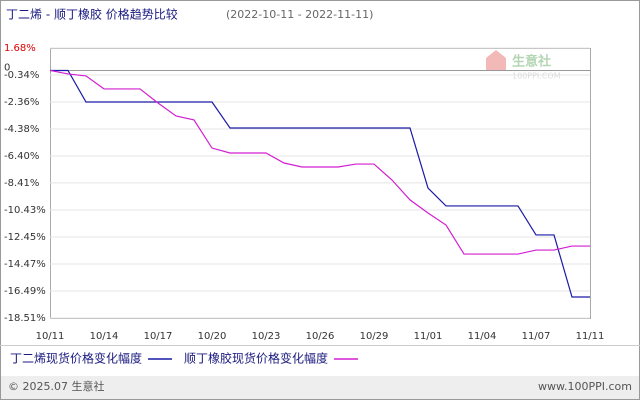 This screenshot has height=400, width=640. What do you see at coordinates (536, 336) in the screenshot?
I see `x-tick-label: 11/07` at bounding box center [536, 336].